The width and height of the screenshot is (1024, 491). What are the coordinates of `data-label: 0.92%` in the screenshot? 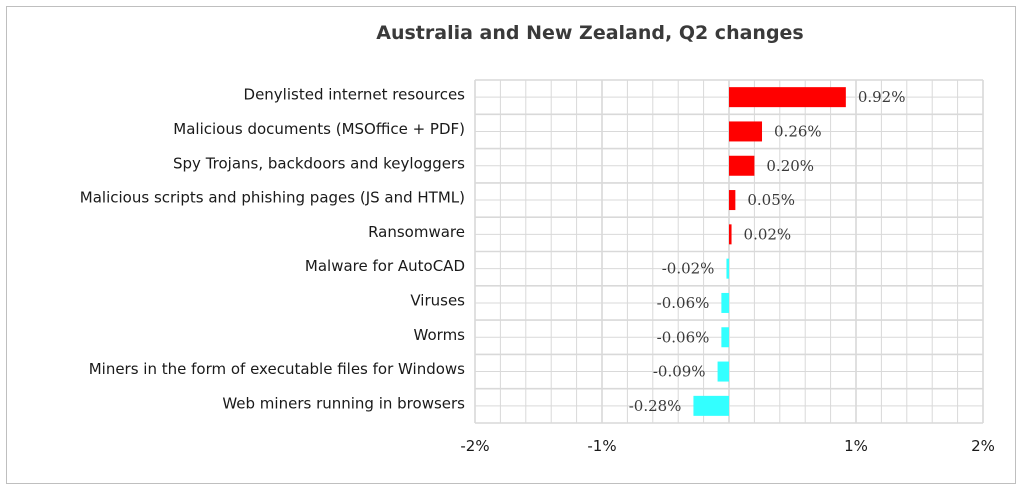 It's located at (882, 97).